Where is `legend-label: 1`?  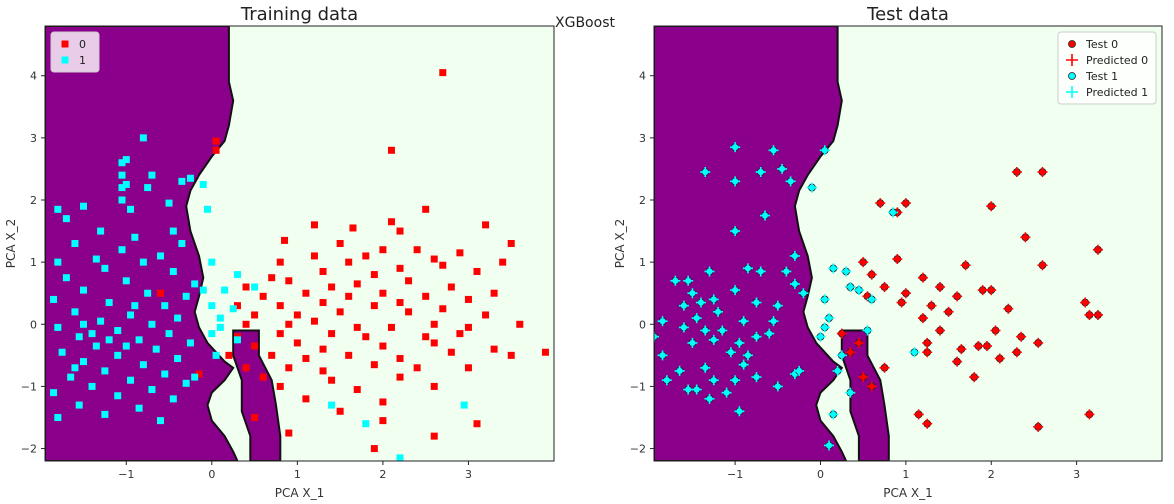
legend-label: 1 is located at coordinates (82, 60).